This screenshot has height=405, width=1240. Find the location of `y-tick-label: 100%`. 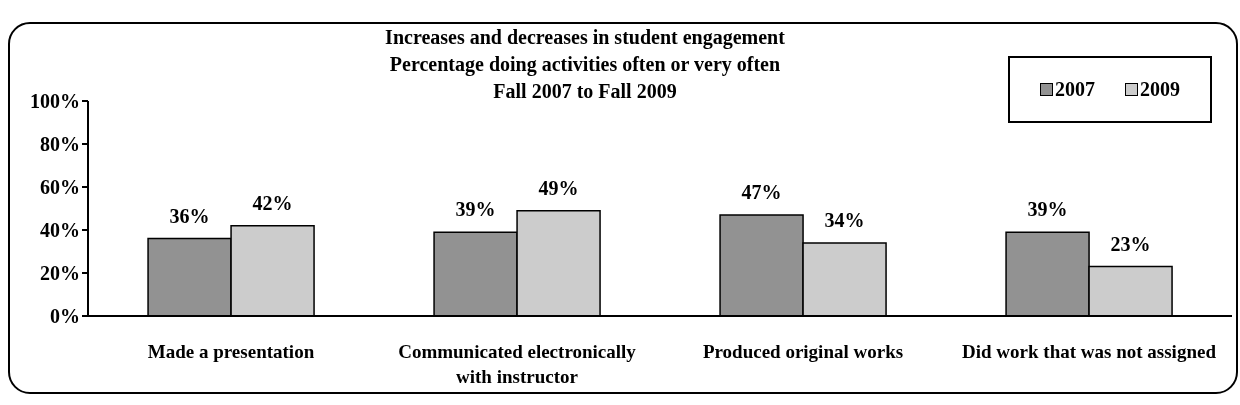

y-tick-label: 100% is located at coordinates (55, 101).